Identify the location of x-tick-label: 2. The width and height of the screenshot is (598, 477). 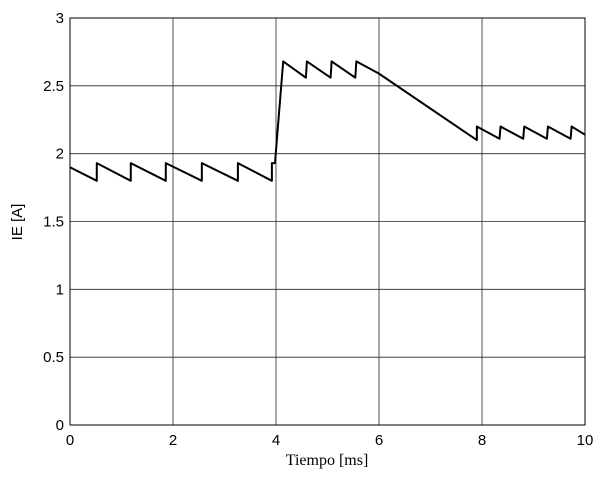
(173, 440).